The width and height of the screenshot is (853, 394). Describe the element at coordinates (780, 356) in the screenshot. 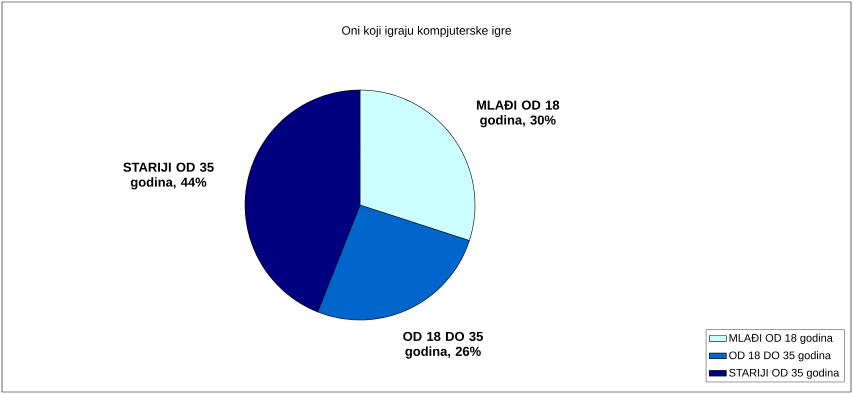

I see `legend-label: OD 18 DO 35 godina` at that location.